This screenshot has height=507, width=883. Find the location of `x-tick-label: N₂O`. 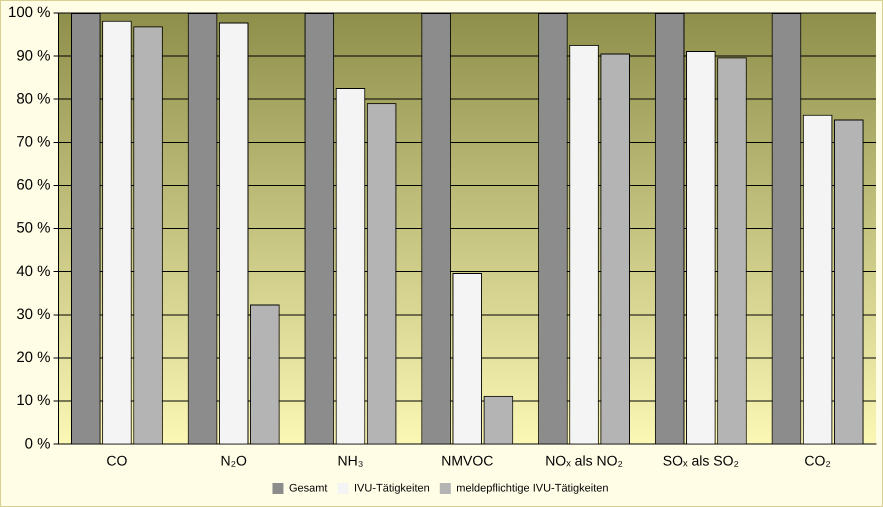

x-tick-label: N₂O is located at coordinates (234, 460).